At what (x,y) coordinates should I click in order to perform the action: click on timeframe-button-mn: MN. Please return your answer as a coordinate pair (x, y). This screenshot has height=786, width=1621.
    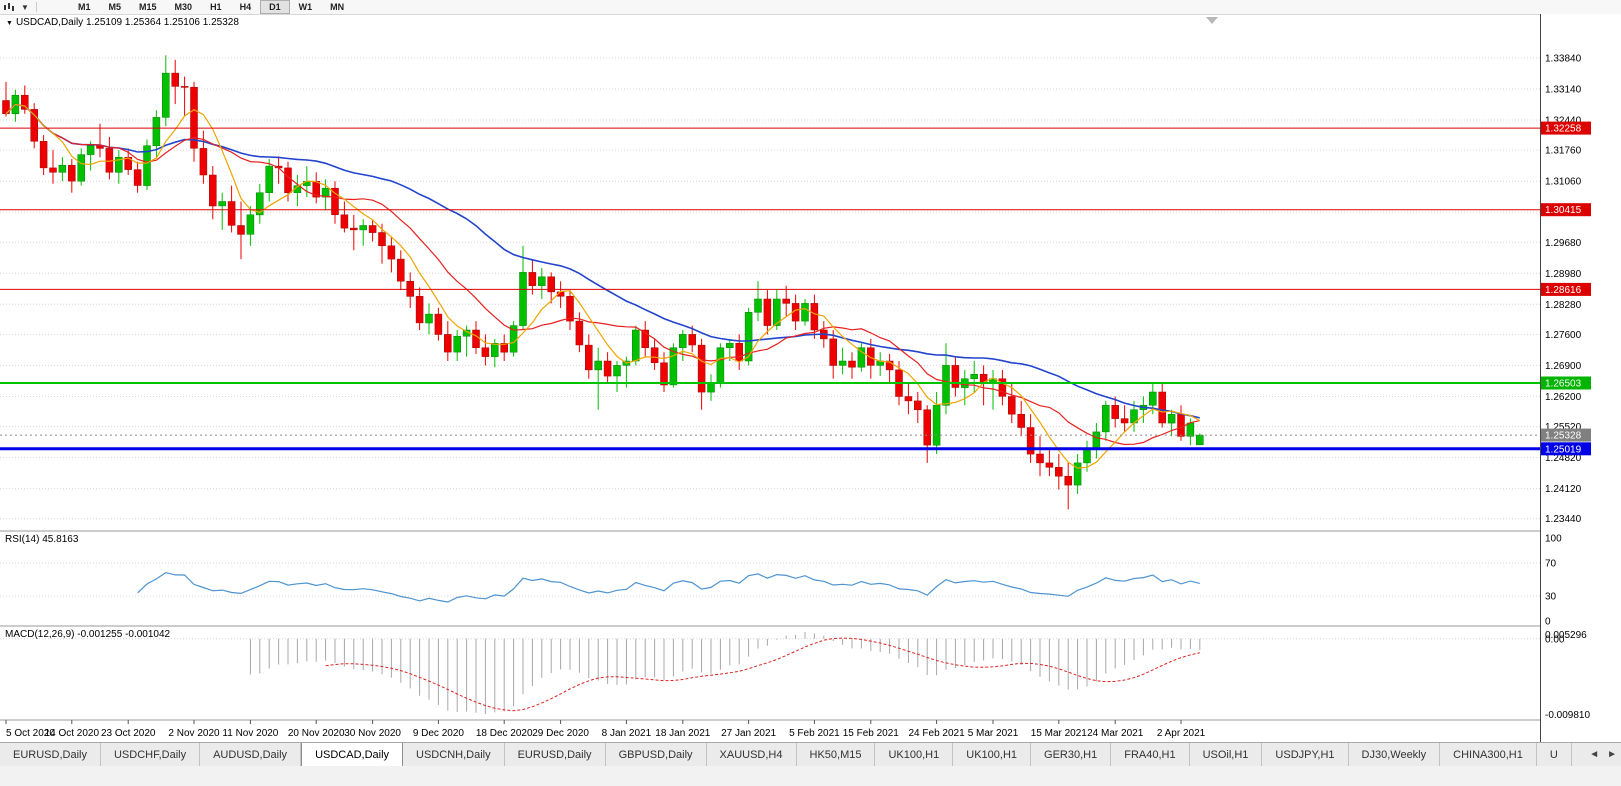
    Looking at the image, I should click on (337, 7).